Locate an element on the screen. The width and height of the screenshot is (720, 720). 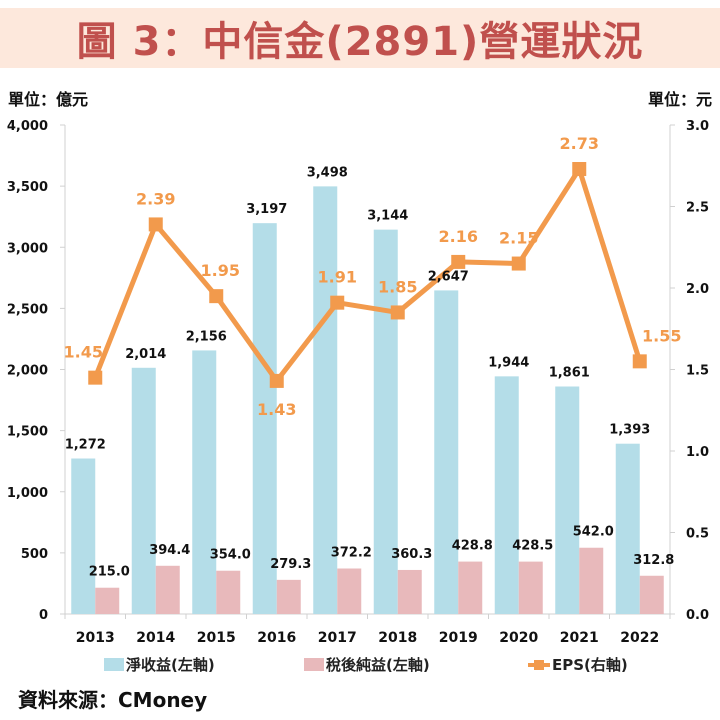
bar-label-net-income: 428.5 is located at coordinates (532, 546).